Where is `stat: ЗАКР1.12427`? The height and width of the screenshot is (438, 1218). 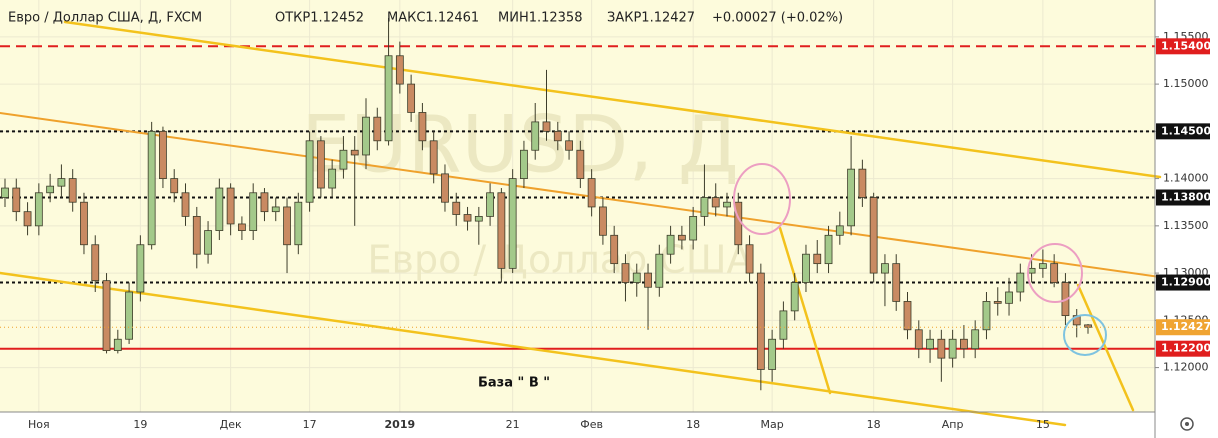 stat: ЗАКР1.12427 is located at coordinates (651, 18).